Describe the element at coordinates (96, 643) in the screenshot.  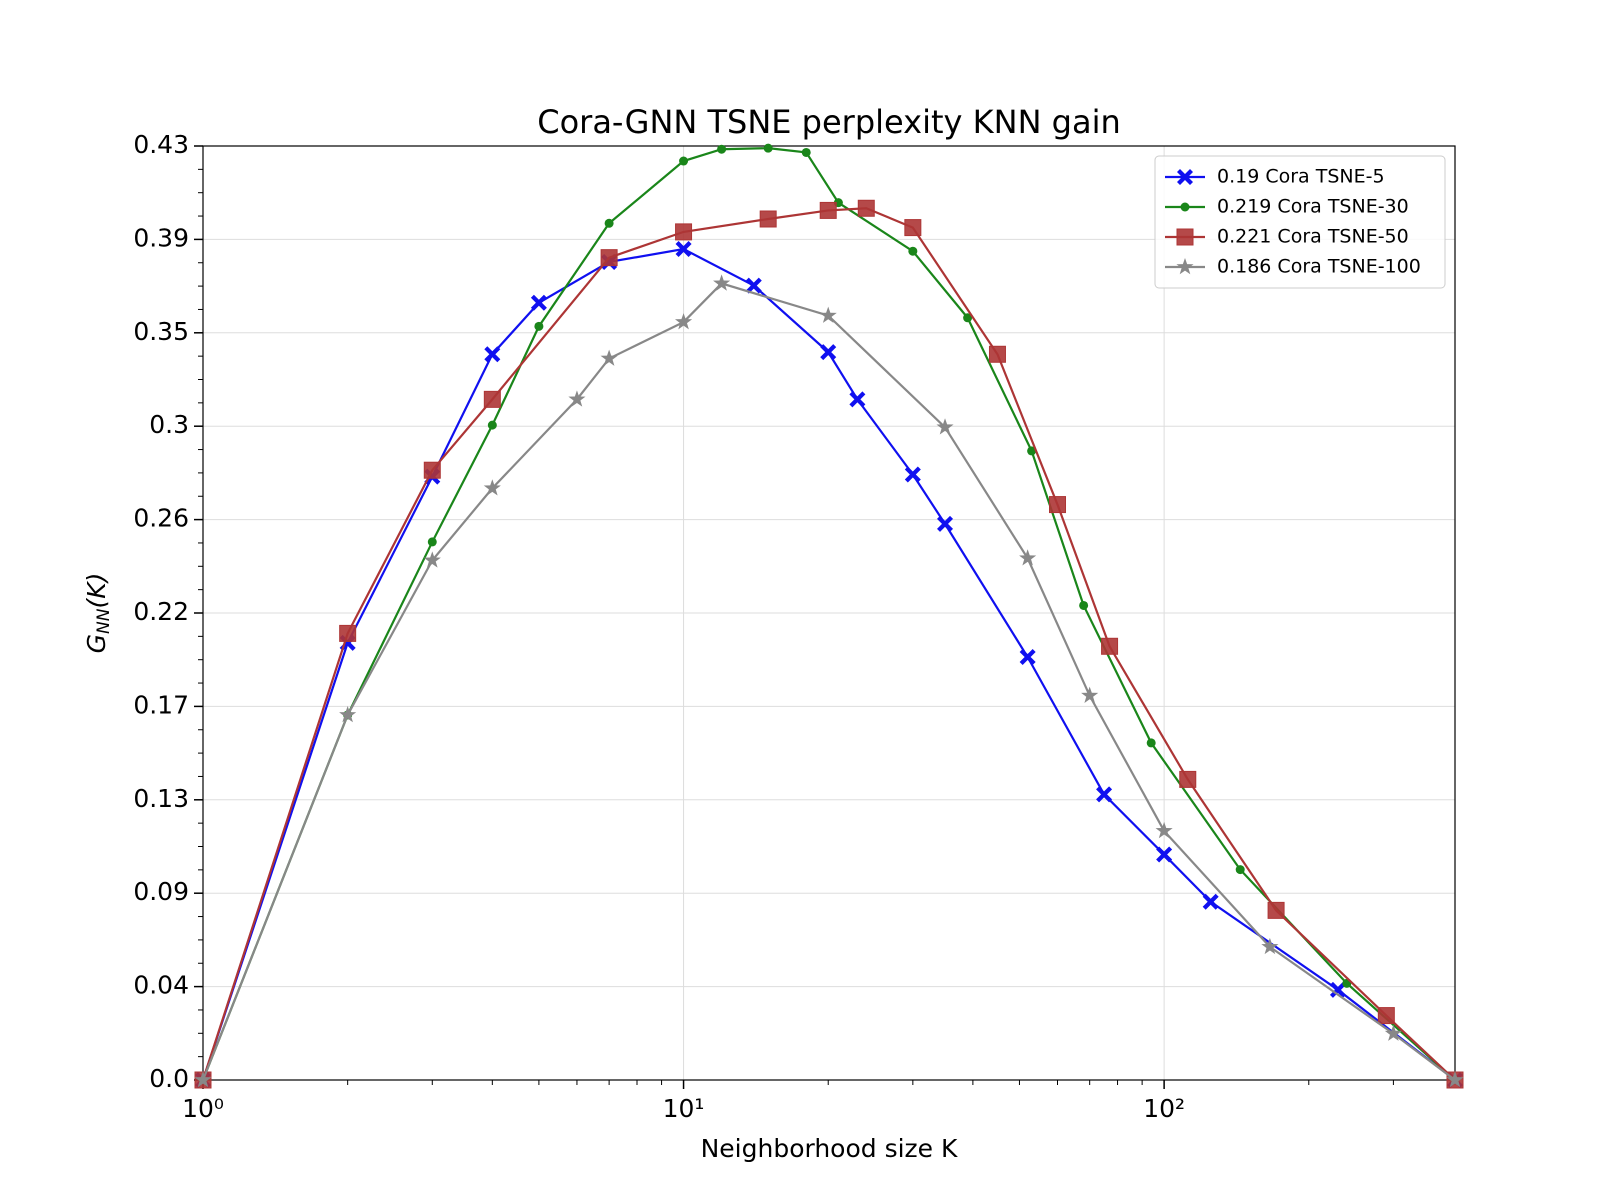
I see `y-label-main: G` at that location.